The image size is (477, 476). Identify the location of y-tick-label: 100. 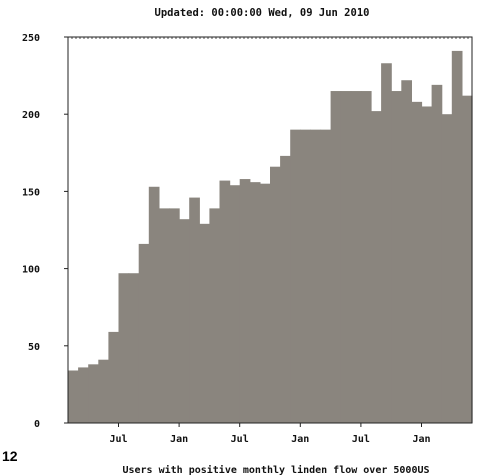
(31, 270).